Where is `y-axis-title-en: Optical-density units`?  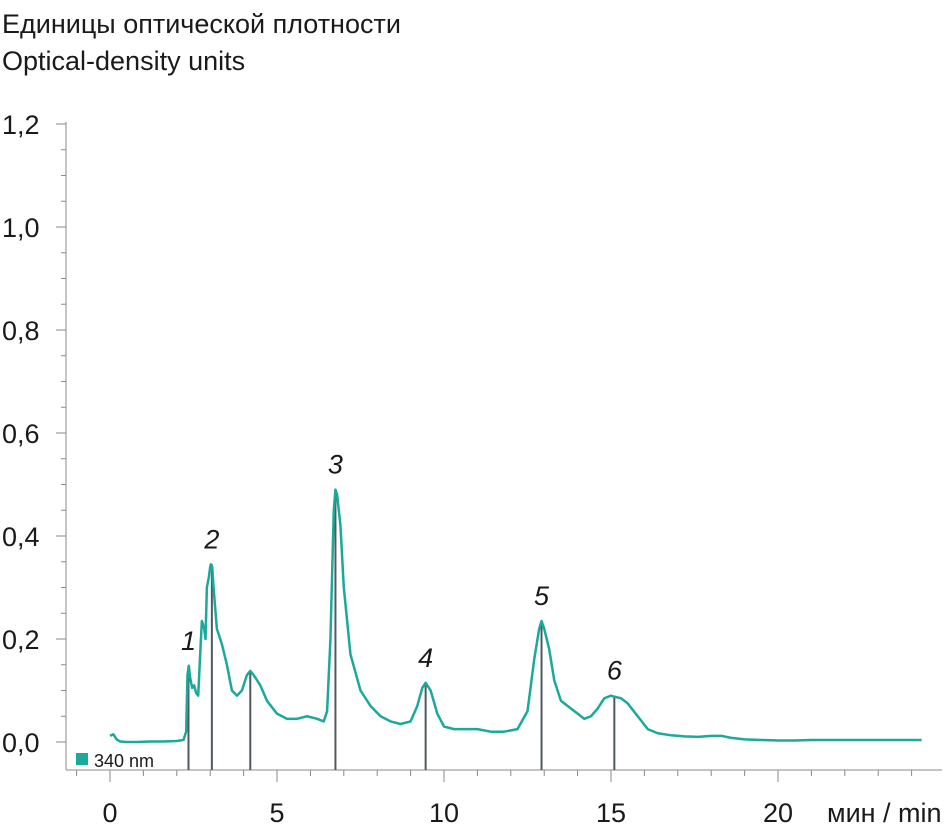
y-axis-title-en: Optical-density units is located at coordinates (123, 61).